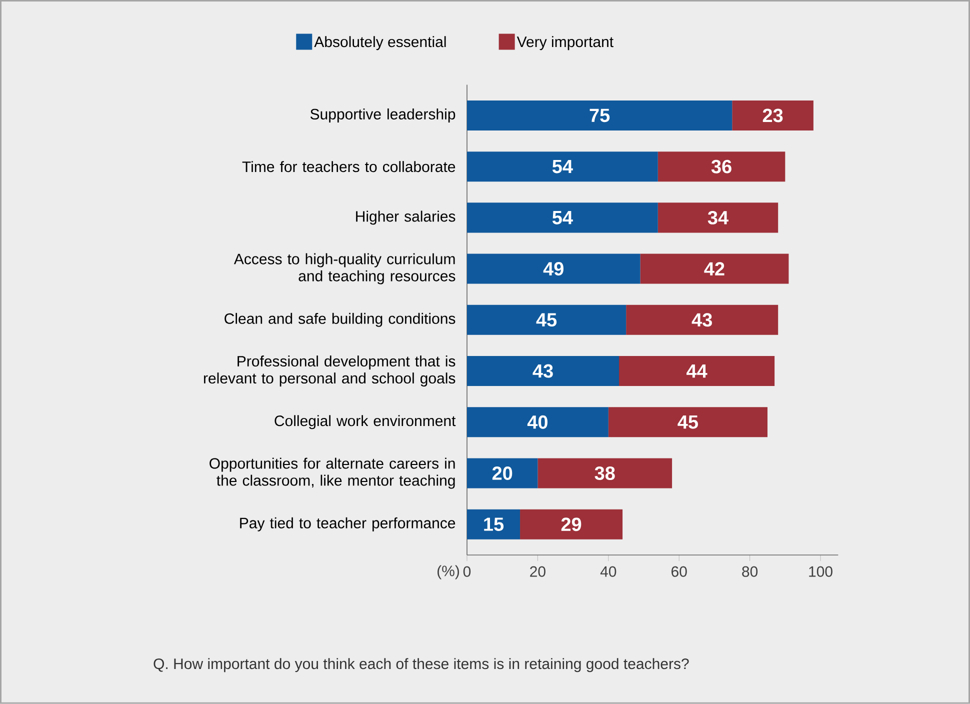  What do you see at coordinates (820, 571) in the screenshot?
I see `x-tick-label: 100` at bounding box center [820, 571].